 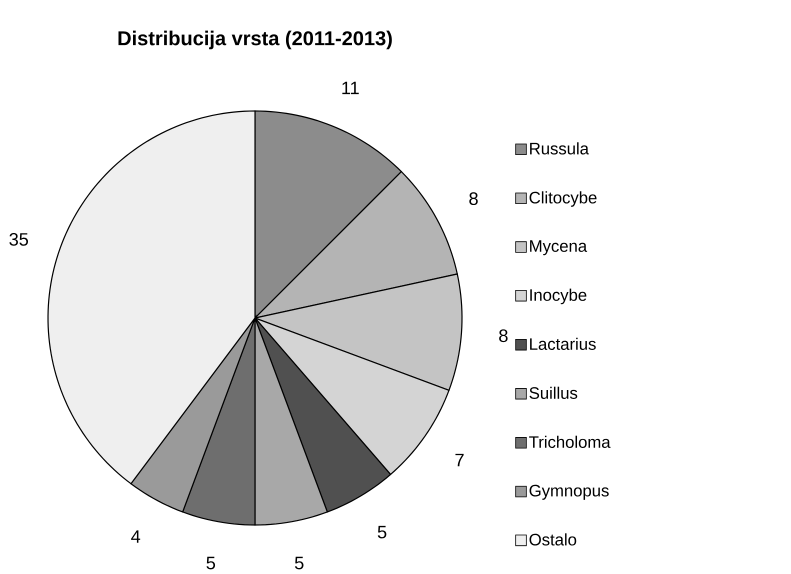 I want to click on data-label: 4, so click(x=135, y=536).